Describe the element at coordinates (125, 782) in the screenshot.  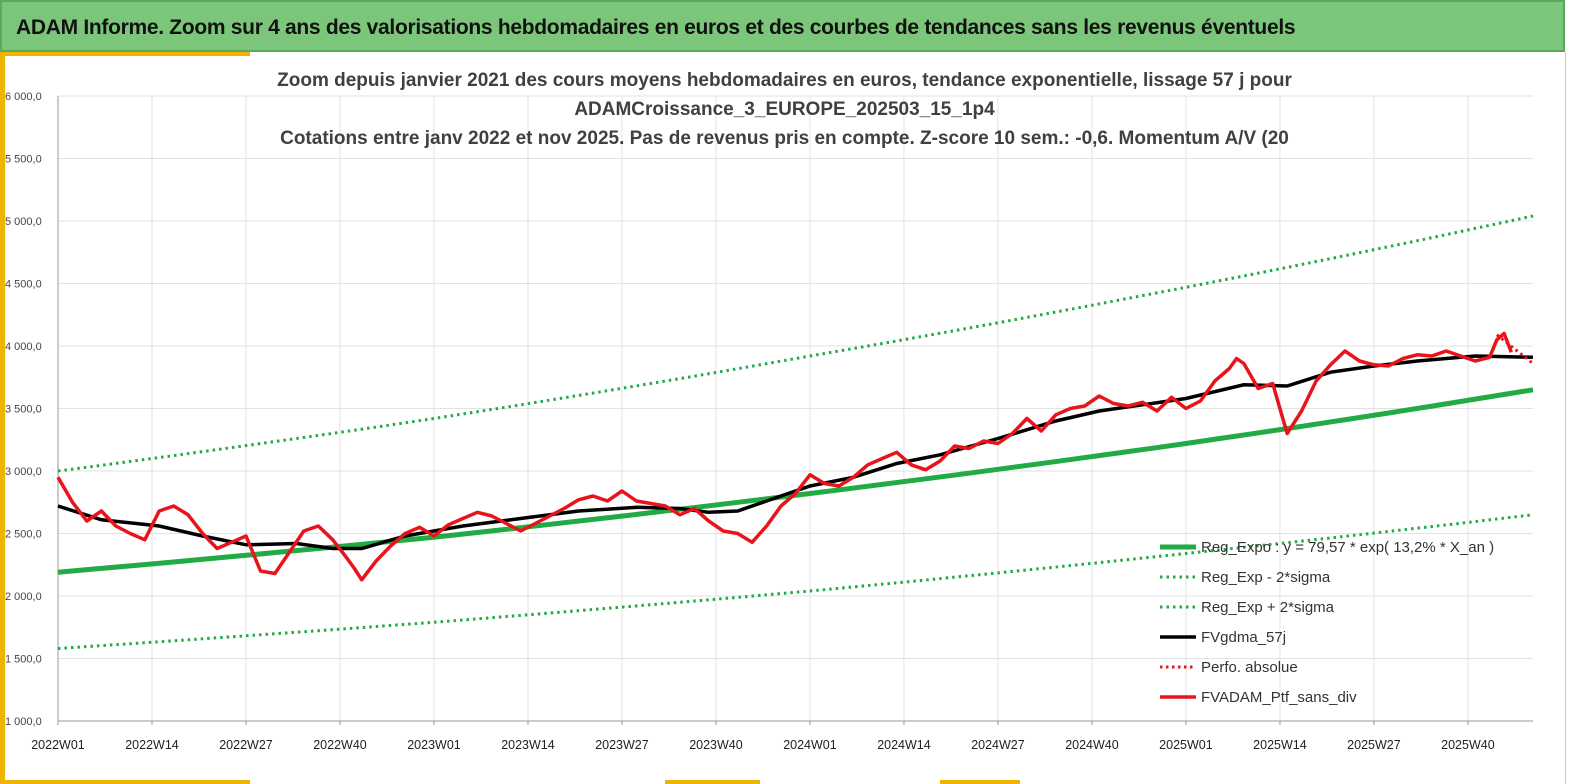
I see `frame-accent-bottom` at that location.